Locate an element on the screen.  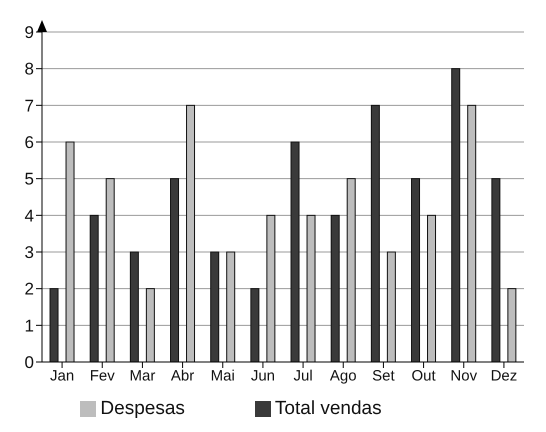
x-tick-label: Jan is located at coordinates (62, 376).